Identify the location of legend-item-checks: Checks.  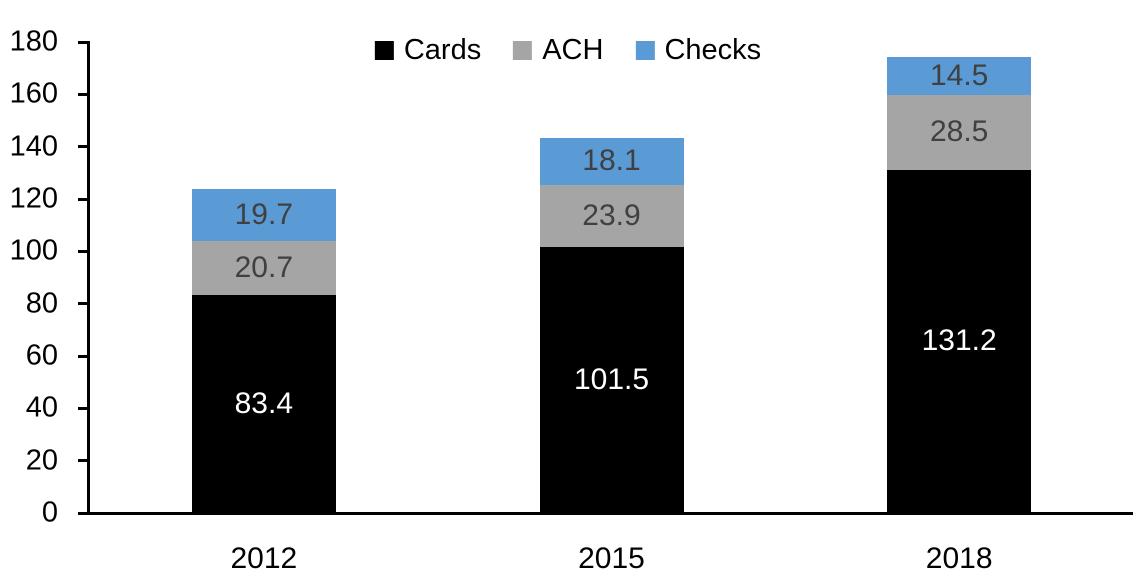
(698, 50).